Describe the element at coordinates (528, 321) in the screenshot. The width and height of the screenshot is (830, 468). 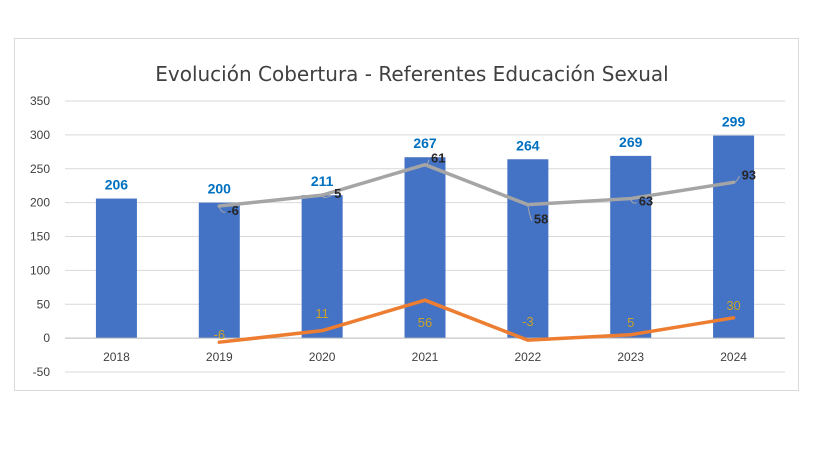
I see `line-value-label: -3` at that location.